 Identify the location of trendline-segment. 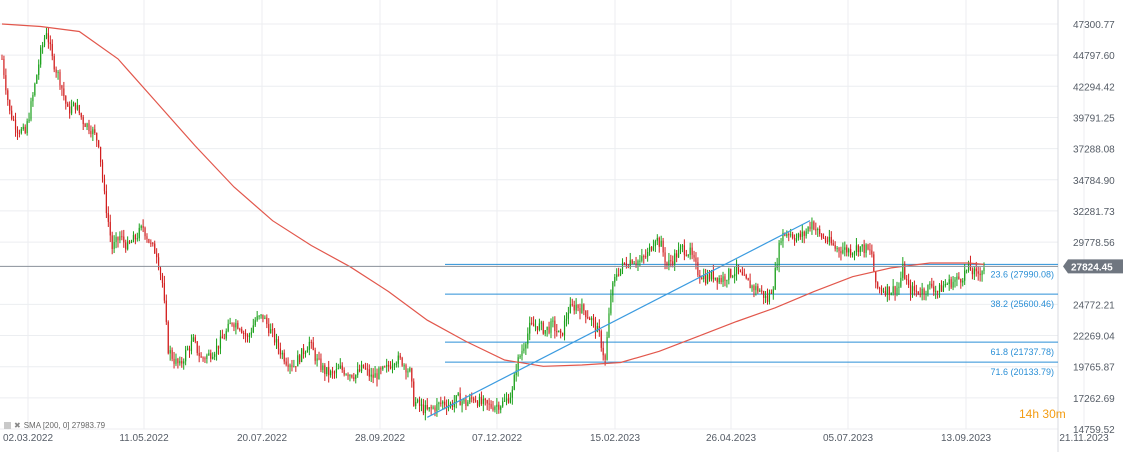
(619, 319).